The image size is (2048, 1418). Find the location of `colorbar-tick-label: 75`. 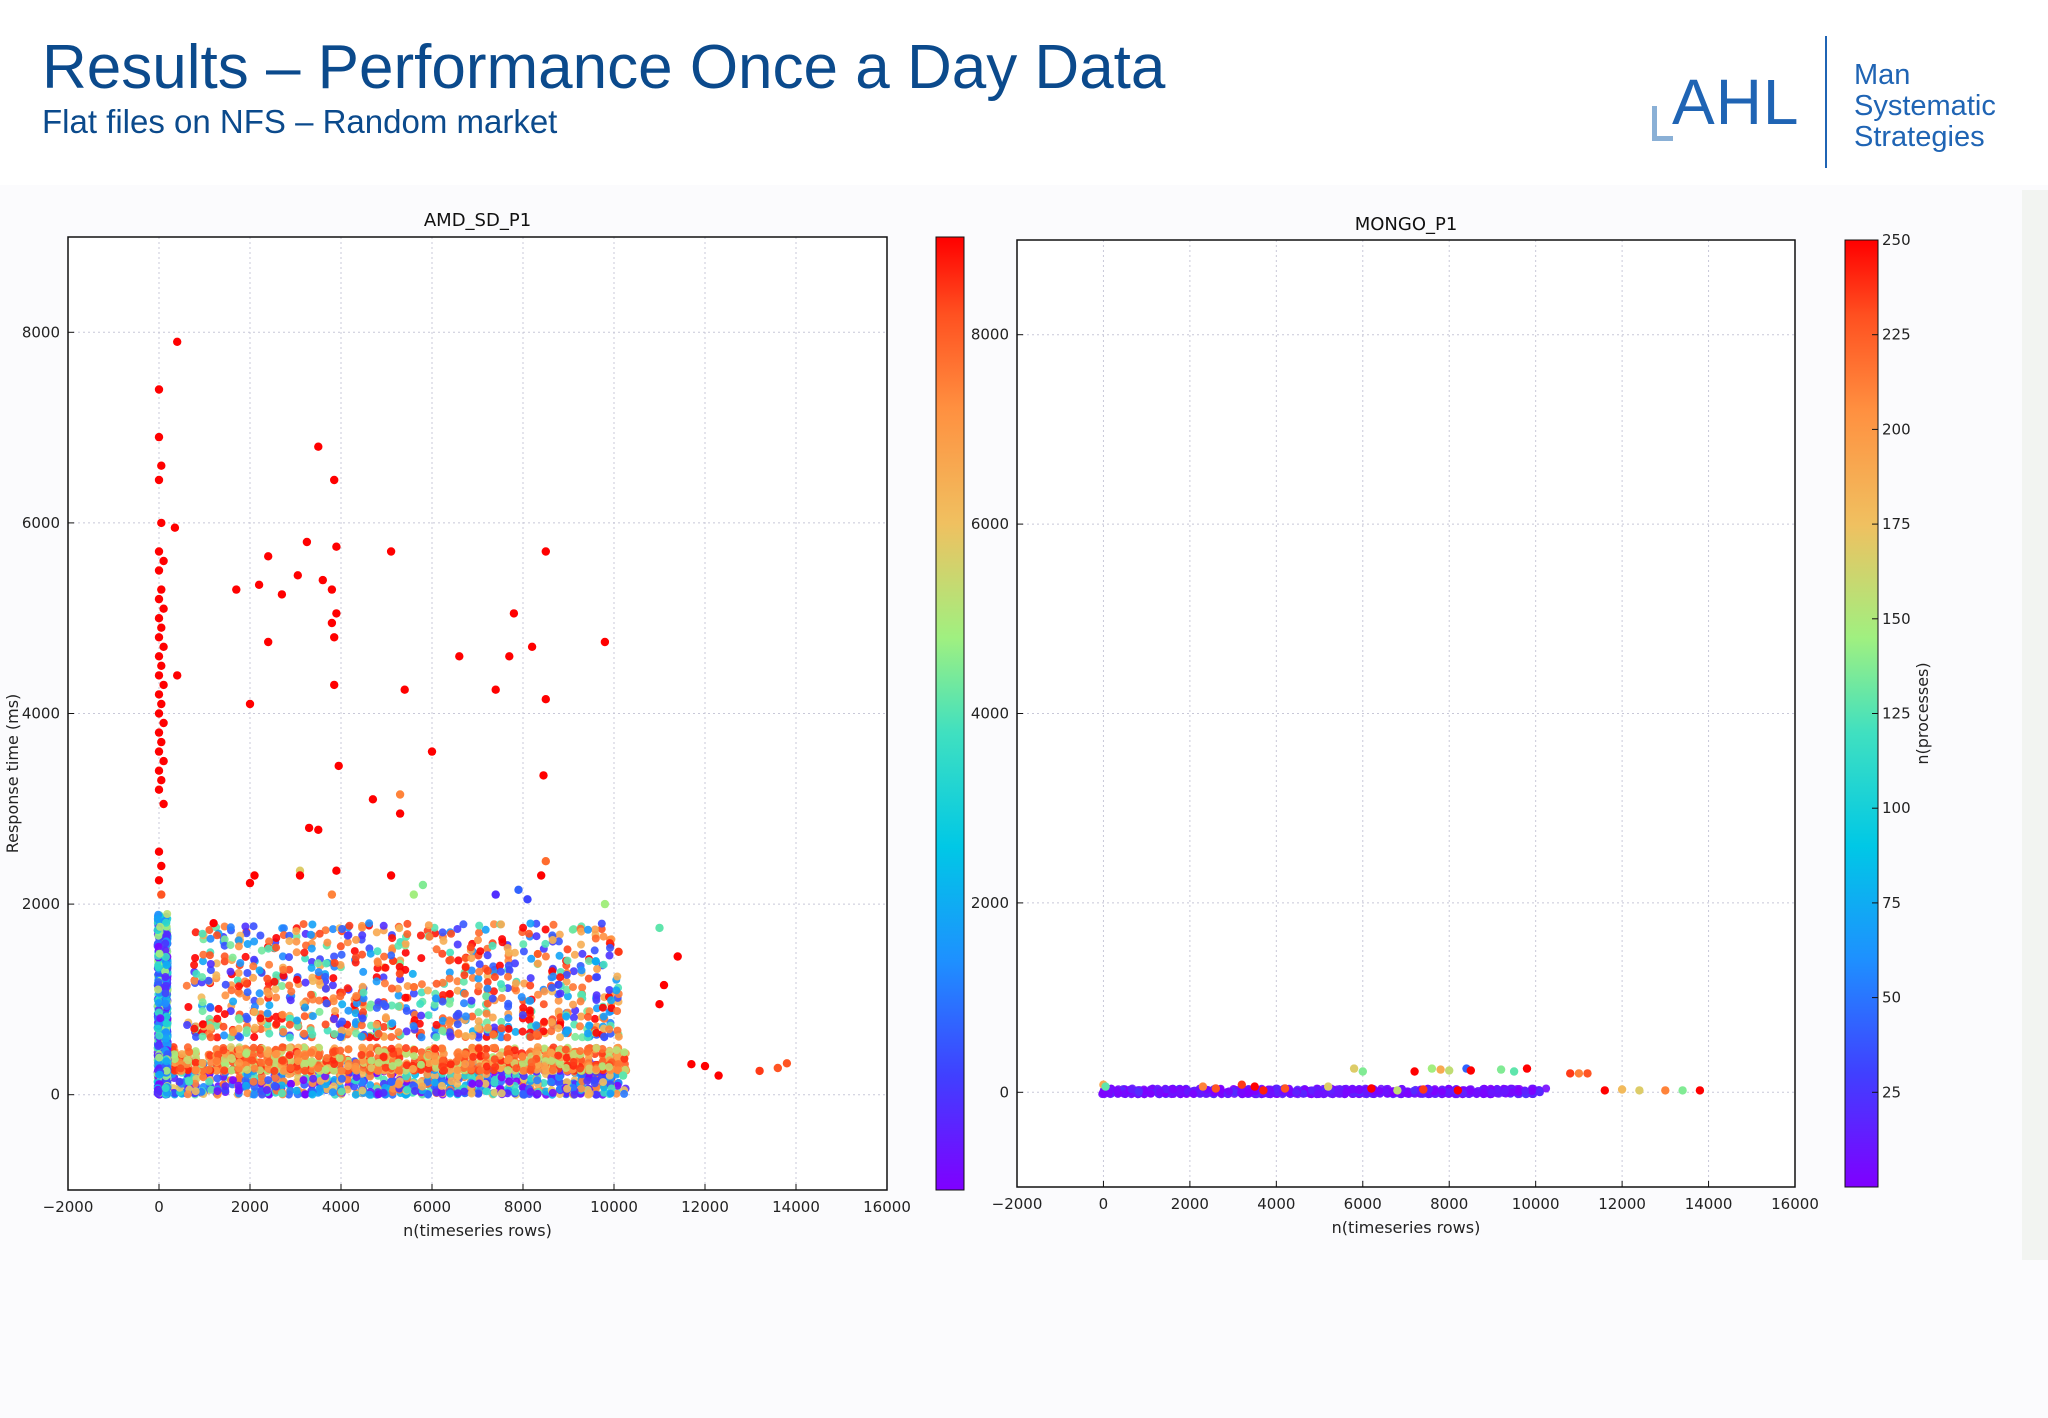

colorbar-tick-label: 75 is located at coordinates (1891, 903).